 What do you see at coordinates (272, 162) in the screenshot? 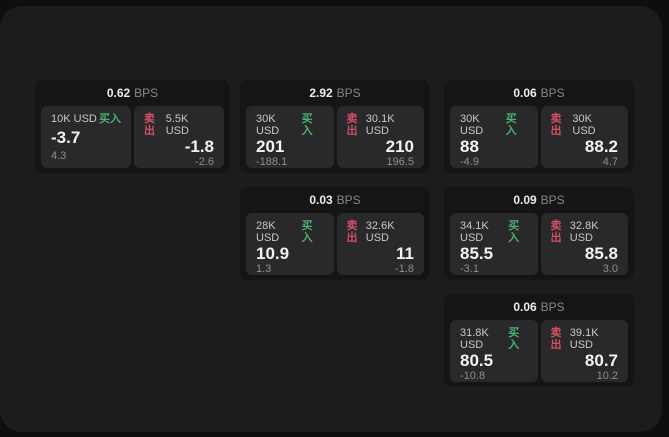
I see `buy-change-value: -188.1` at bounding box center [272, 162].